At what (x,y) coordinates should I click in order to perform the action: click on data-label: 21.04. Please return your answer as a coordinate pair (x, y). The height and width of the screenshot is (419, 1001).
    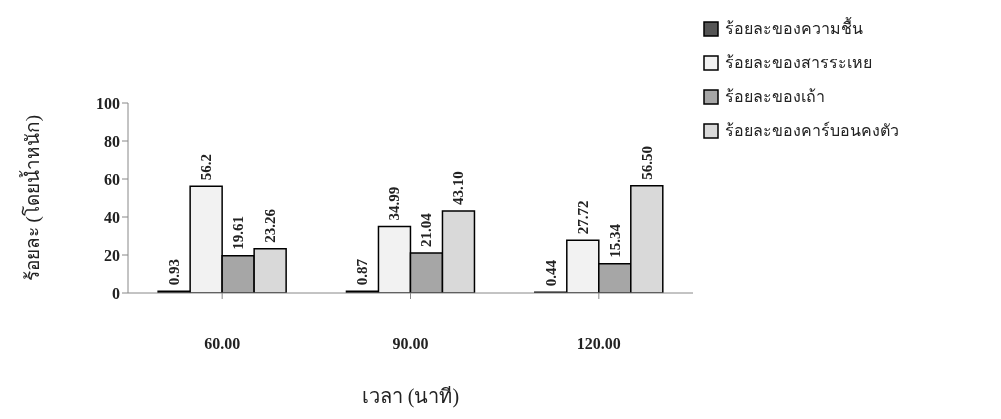
    Looking at the image, I should click on (426, 230).